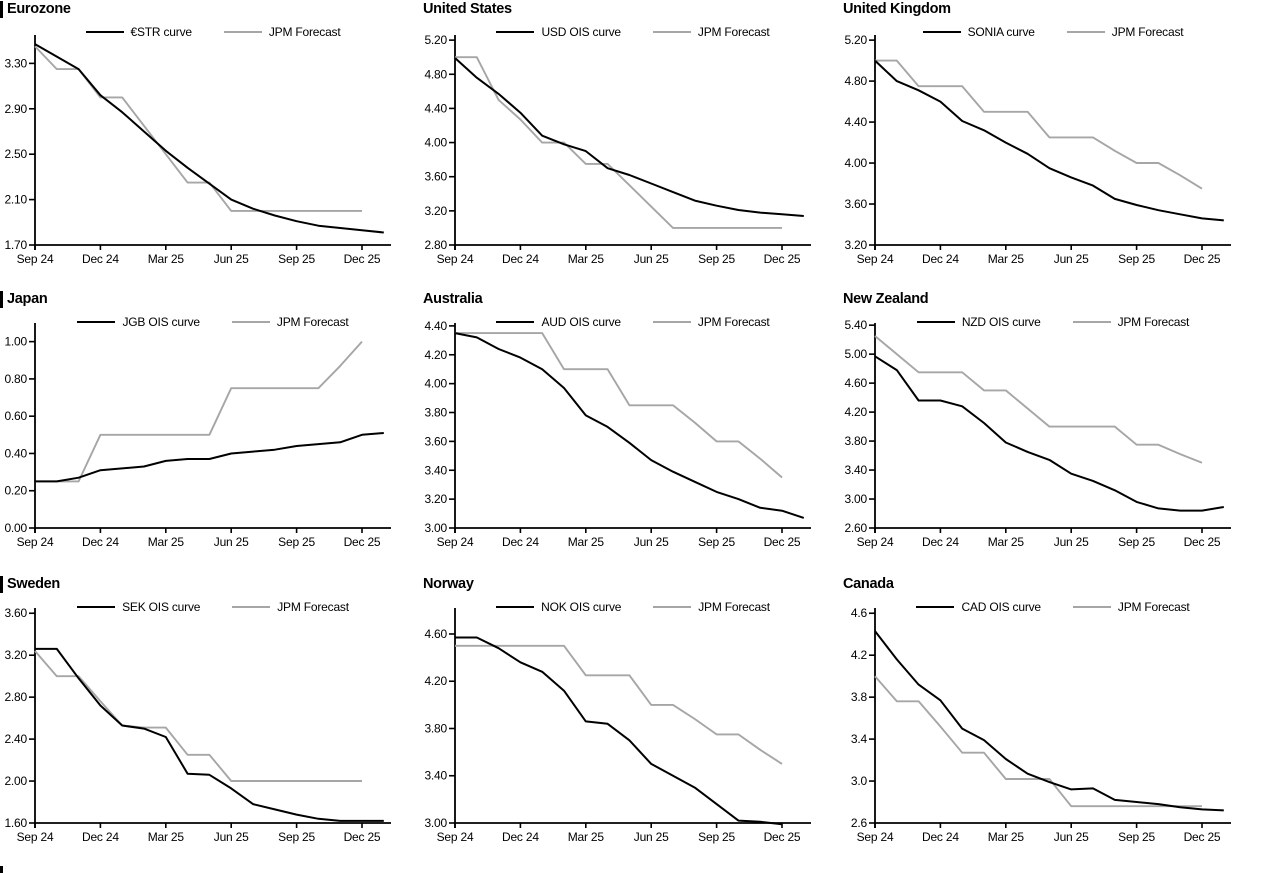 The image size is (1264, 873). Describe the element at coordinates (453, 299) in the screenshot. I see `chart-title: Australia` at that location.